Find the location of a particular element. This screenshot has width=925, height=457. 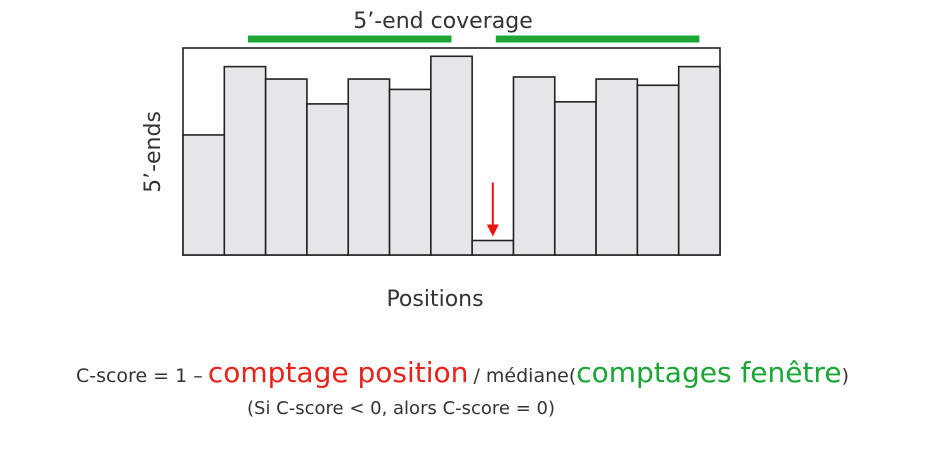

chart-title: 5’-end coverage is located at coordinates (443, 21).